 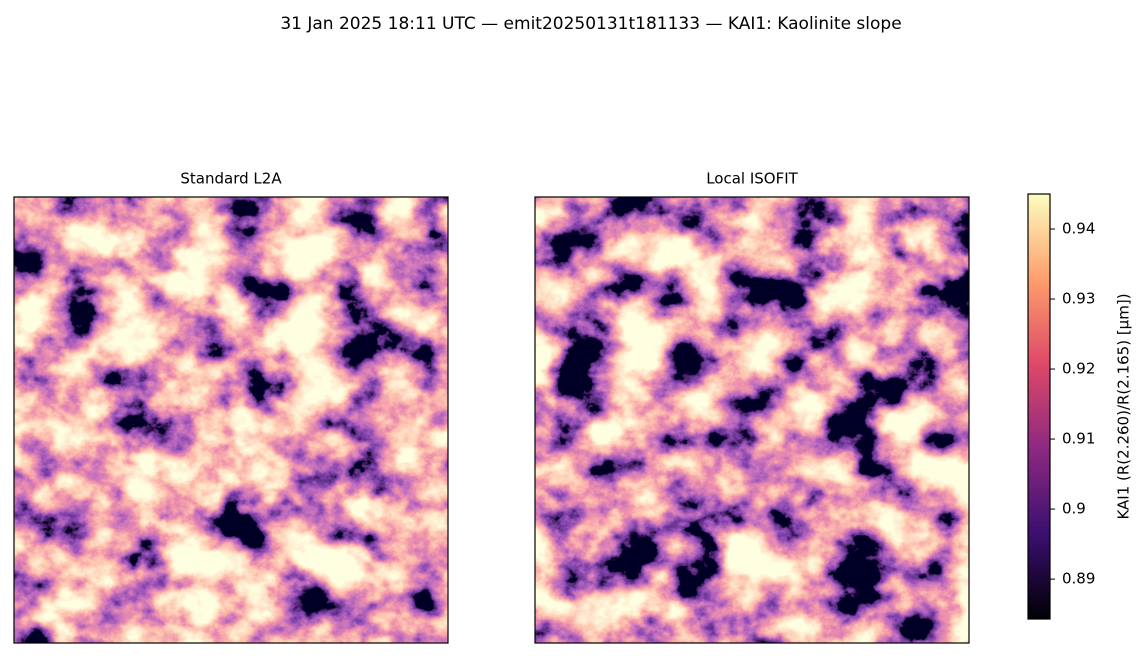 What do you see at coordinates (1074, 509) in the screenshot?
I see `colorbar-tick-label: 0.9` at bounding box center [1074, 509].